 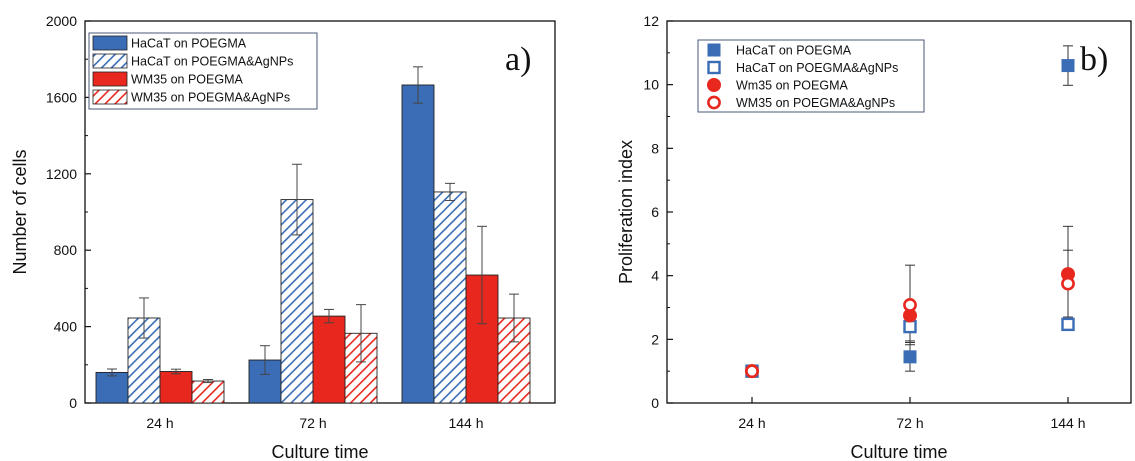 I want to click on point-wm35-on-poegma-144-h, so click(x=1068, y=274).